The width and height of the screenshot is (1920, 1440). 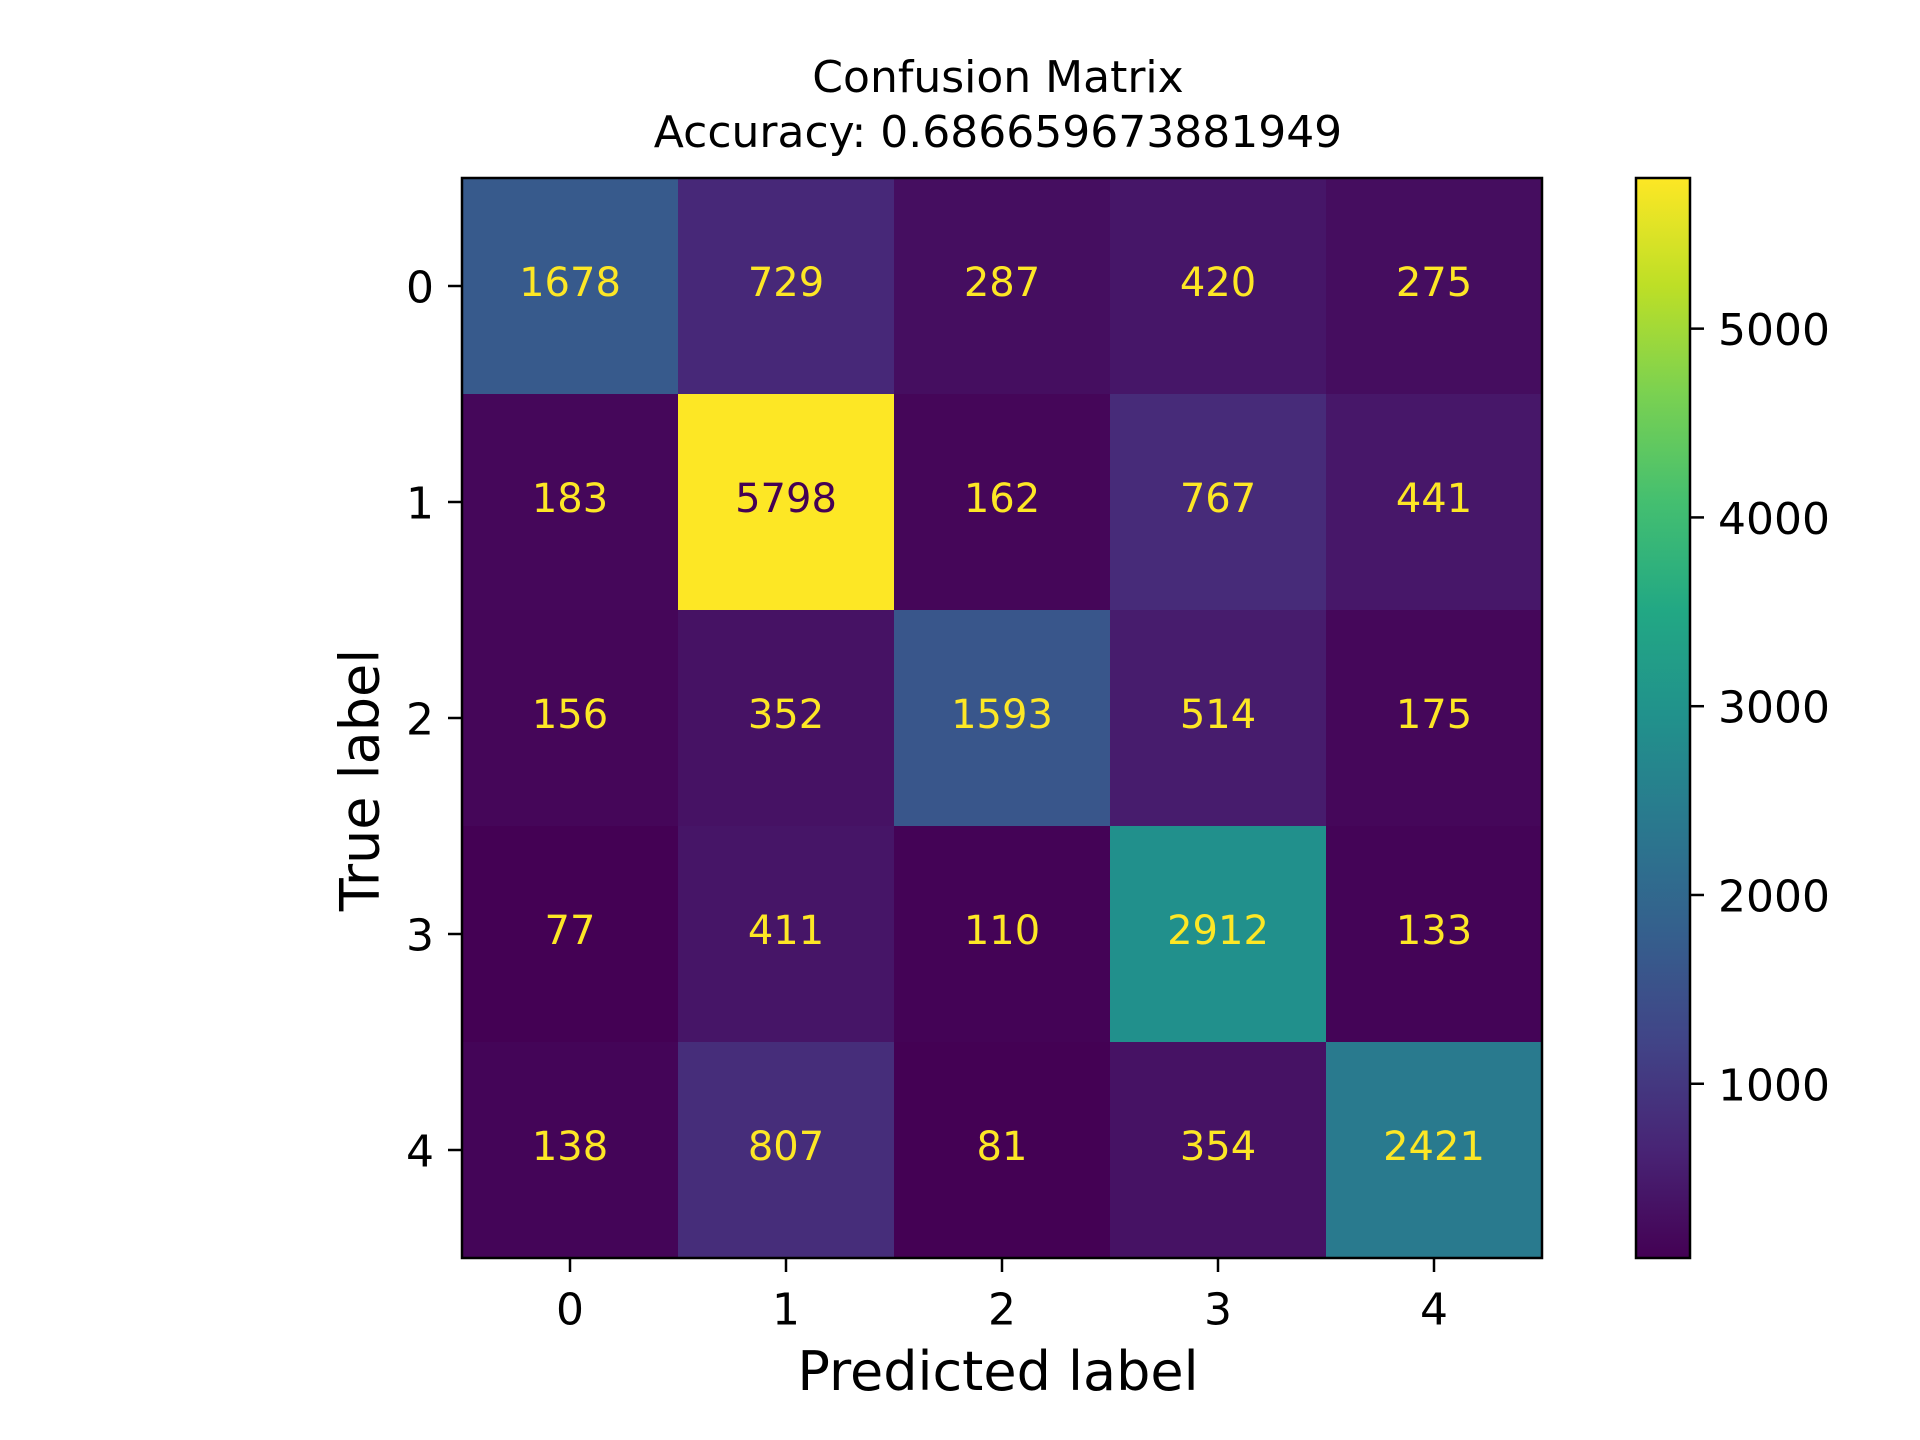 I want to click on x-tick-label-2: 2, so click(x=1002, y=1310).